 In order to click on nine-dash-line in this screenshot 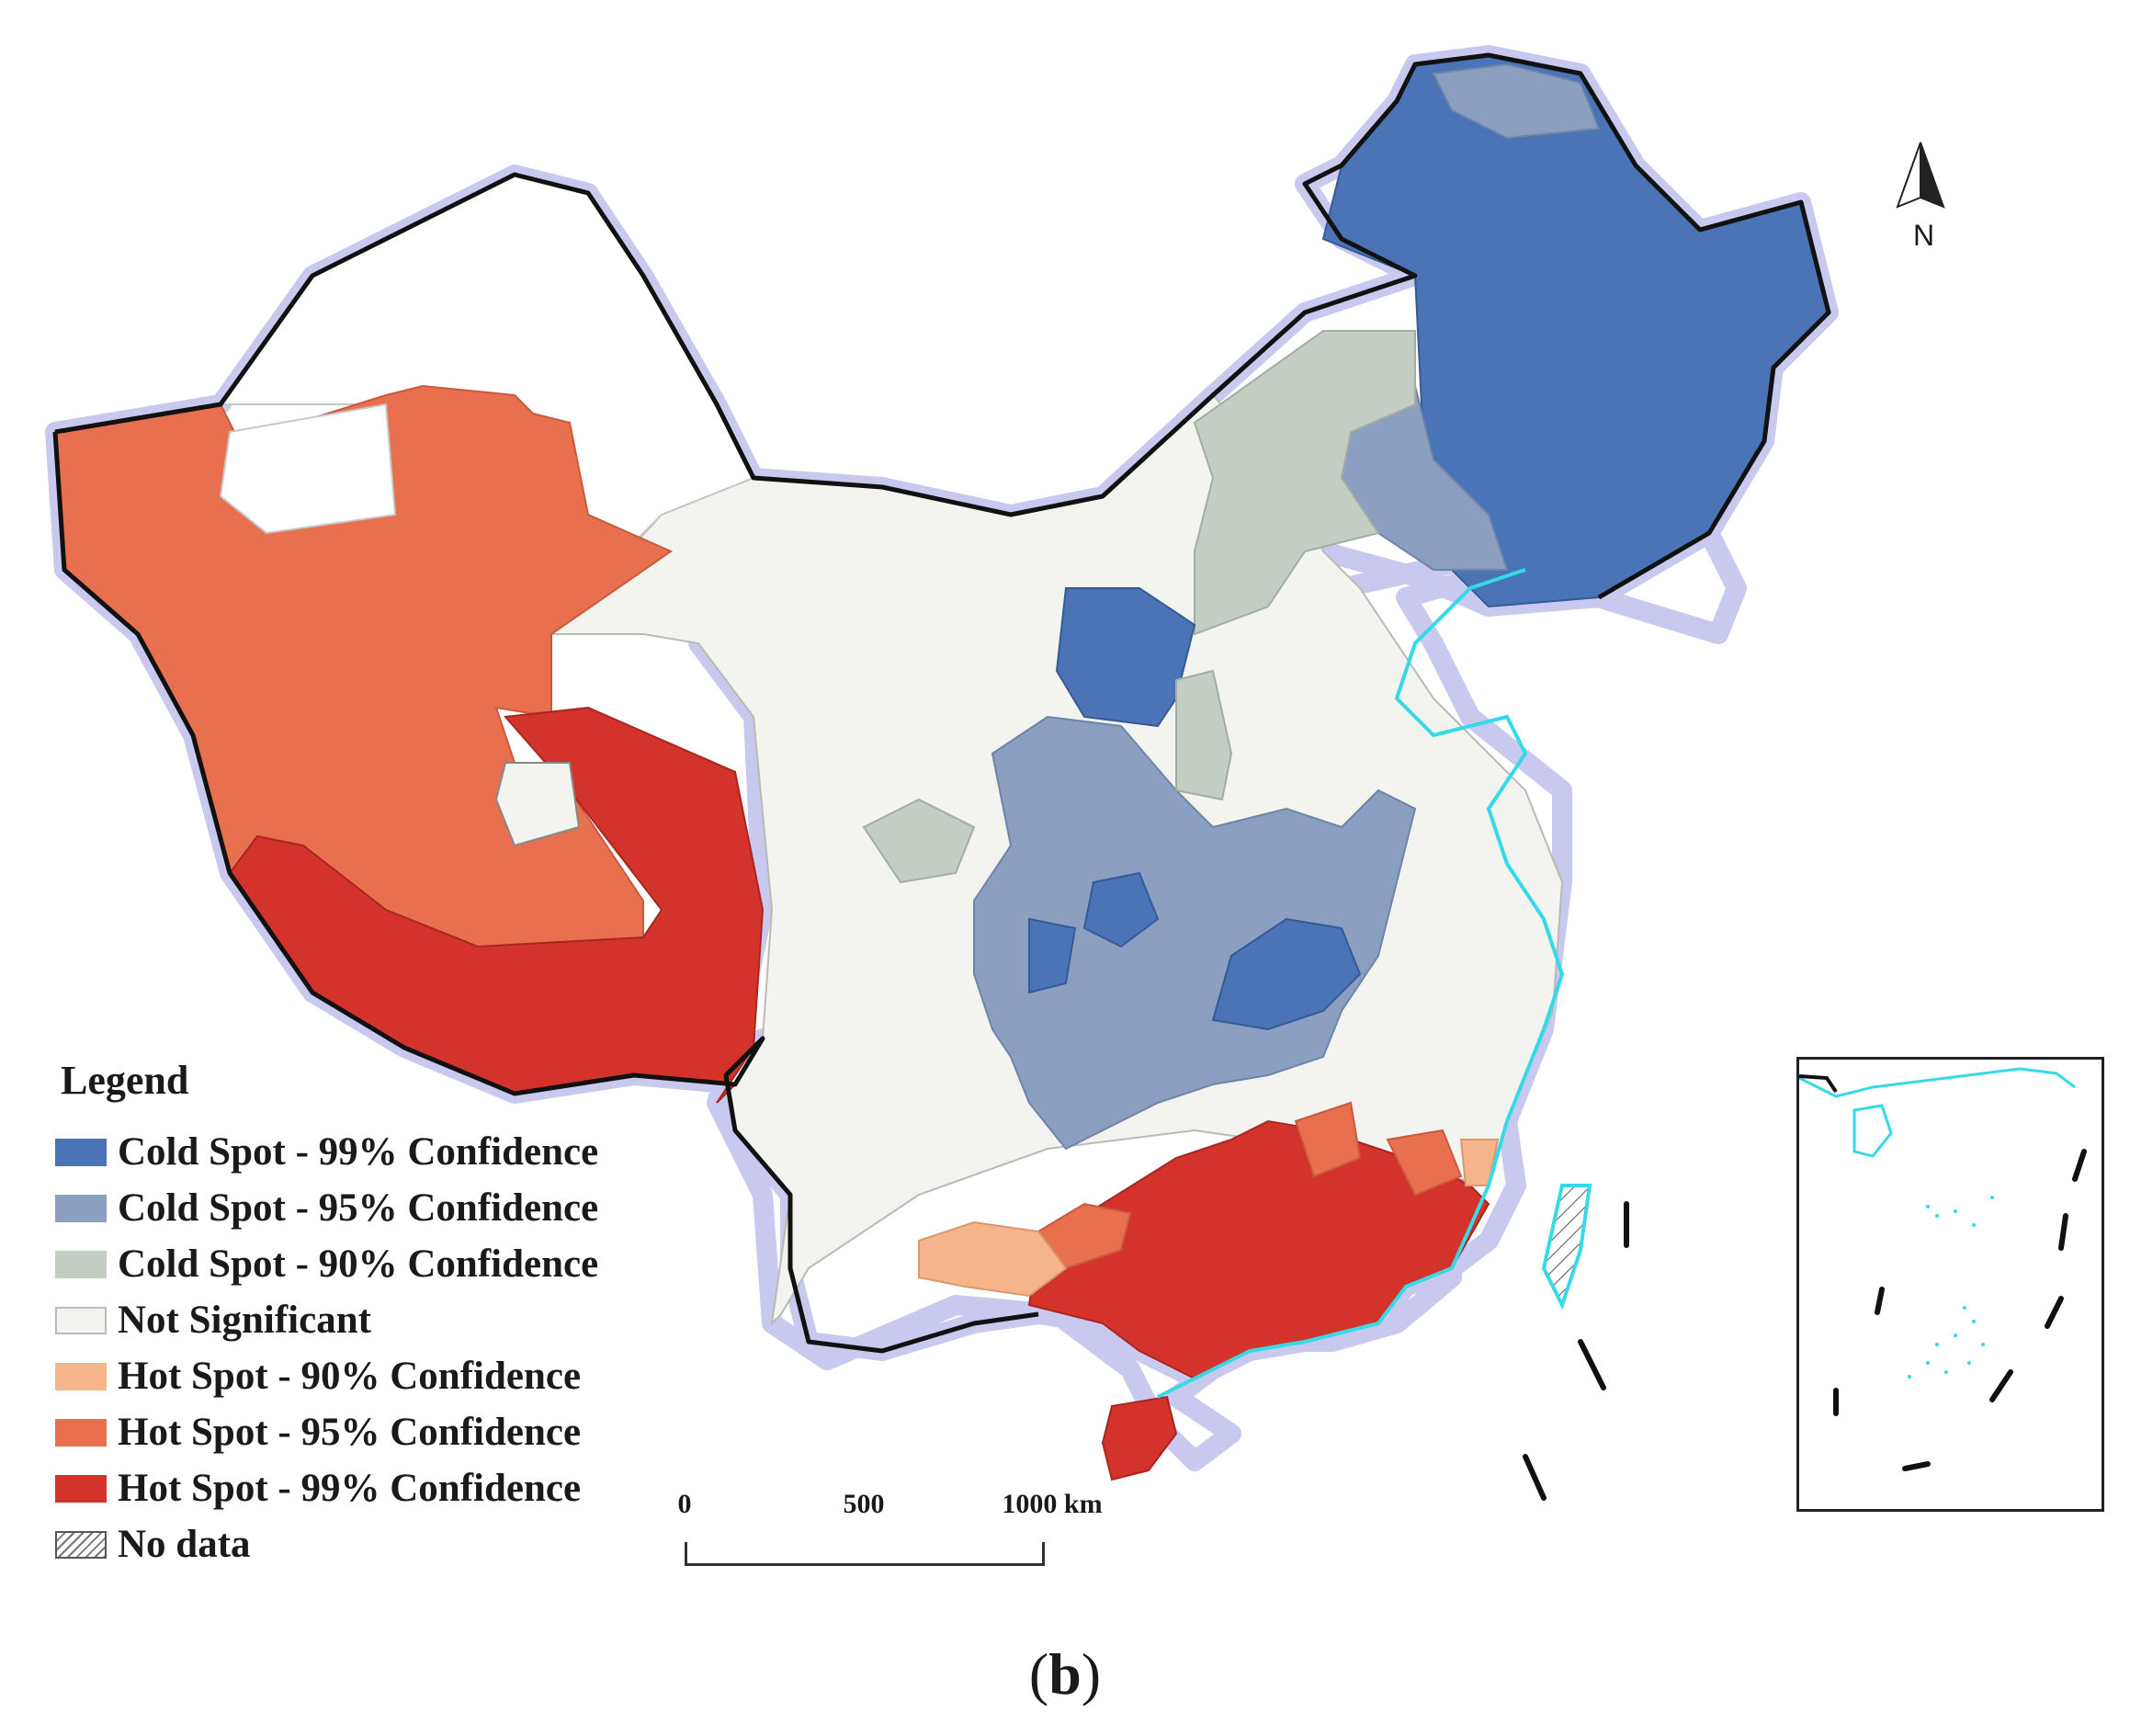, I will do `click(1576, 1351)`.